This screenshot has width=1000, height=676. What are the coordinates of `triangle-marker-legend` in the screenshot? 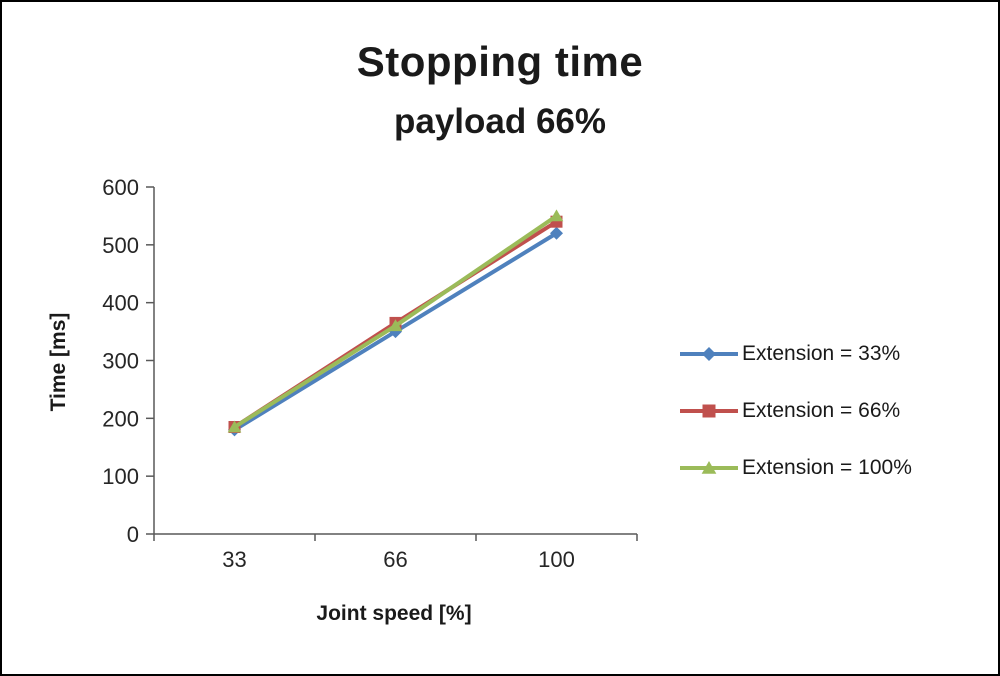 It's located at (709, 467).